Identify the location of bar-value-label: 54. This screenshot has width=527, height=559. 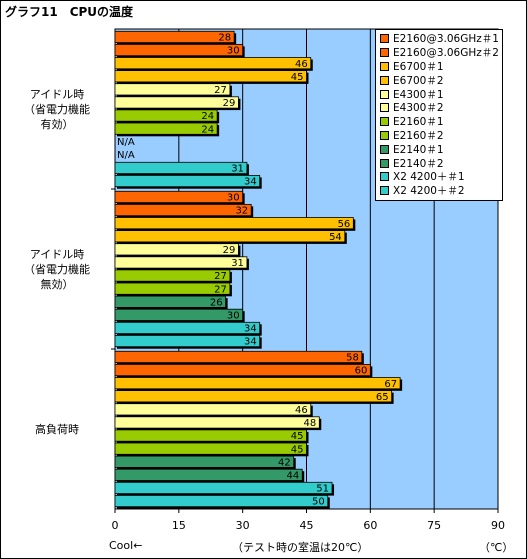
(335, 237).